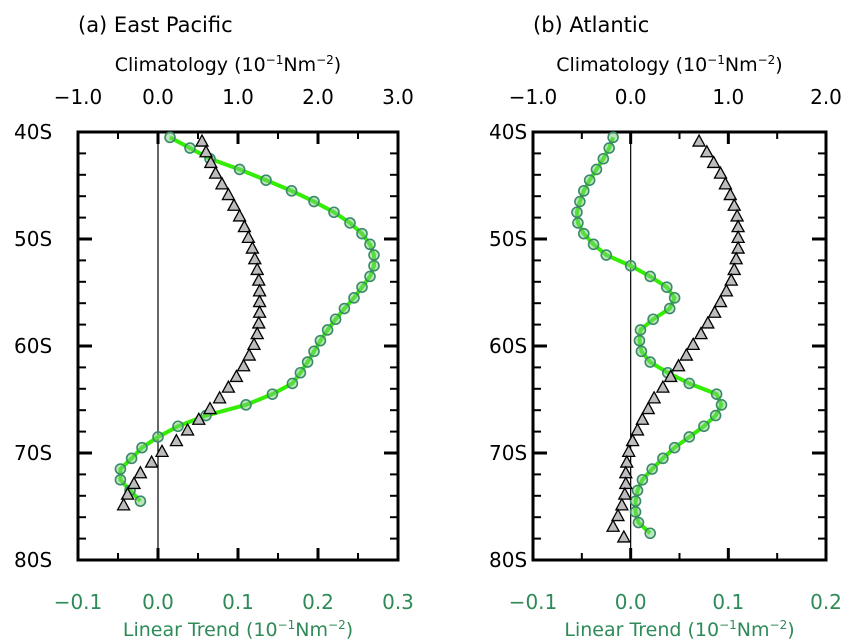 The width and height of the screenshot is (851, 640). Describe the element at coordinates (826, 602) in the screenshot. I see `bottom-tick-label: 0.2` at that location.